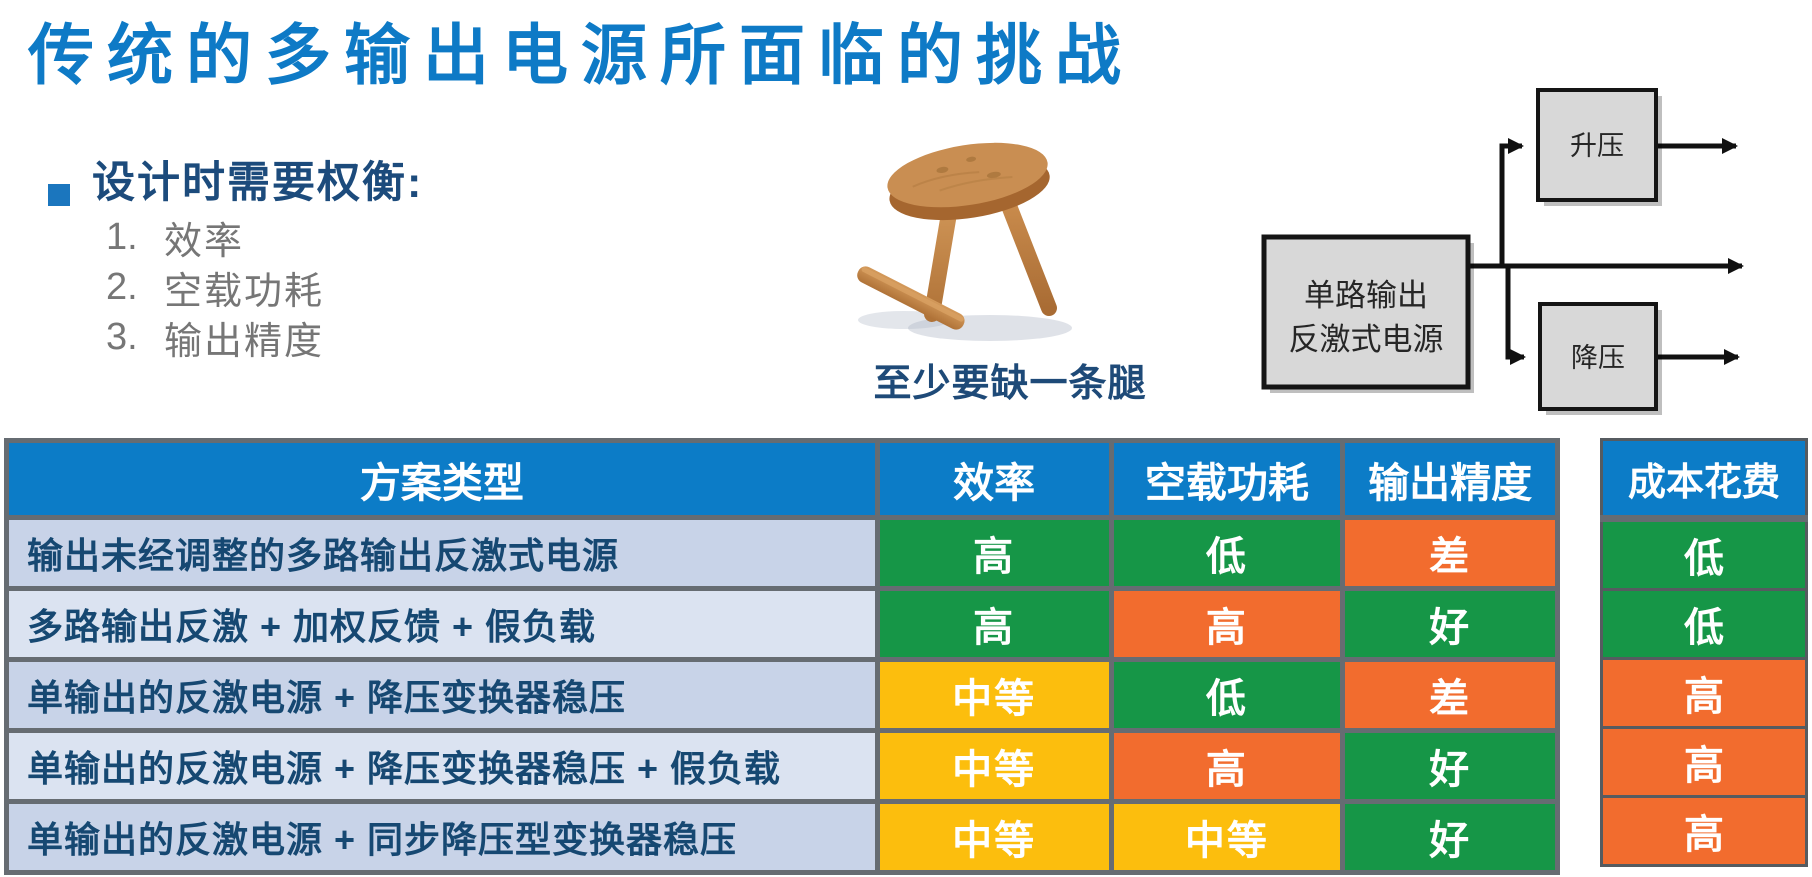  I want to click on flyback-diagram-svg: 单路输出 反激式电源 升压 降压, so click(1502, 251).